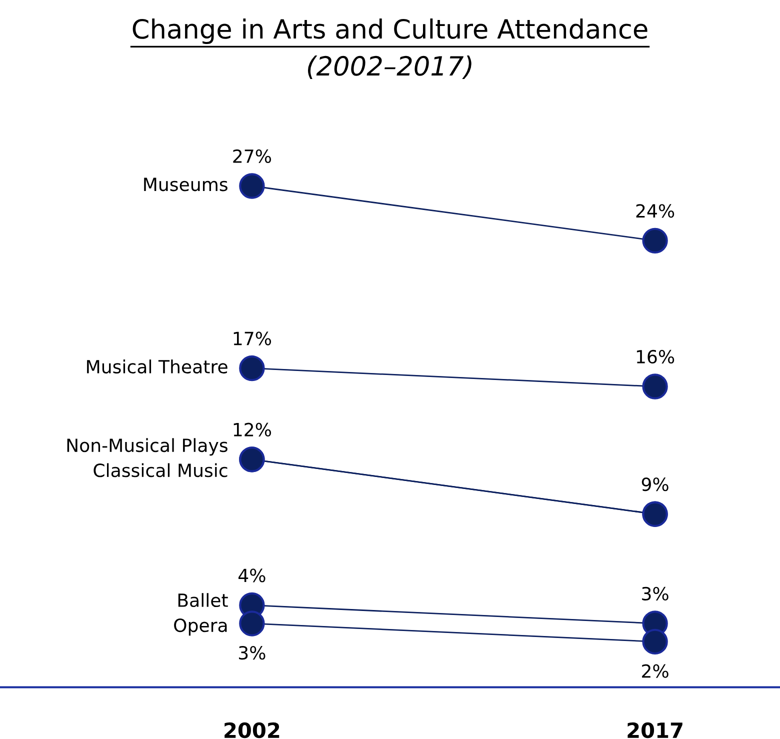  What do you see at coordinates (252, 575) in the screenshot?
I see `data-label: 4%` at bounding box center [252, 575].